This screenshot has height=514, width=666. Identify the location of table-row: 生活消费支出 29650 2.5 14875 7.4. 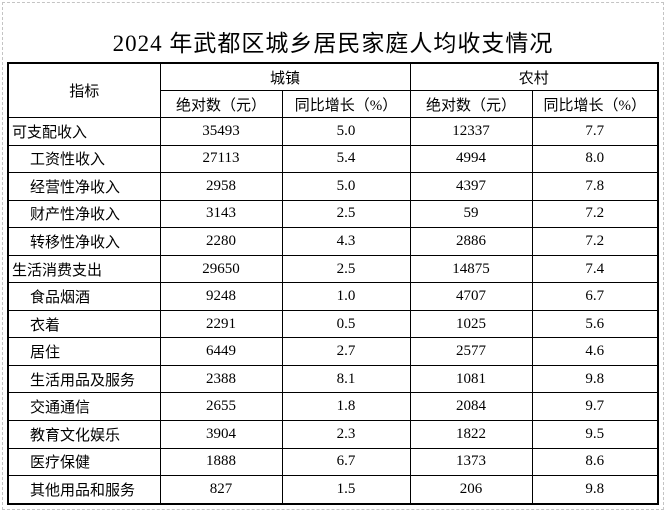
(333, 269).